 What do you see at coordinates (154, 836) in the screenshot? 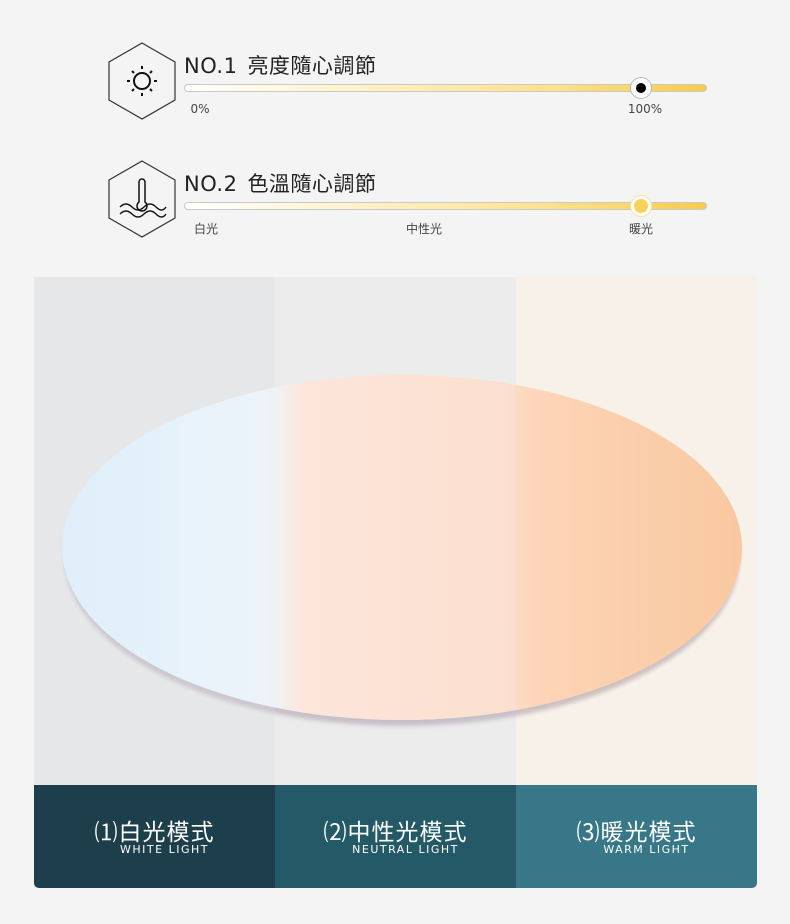
I see `mode-white: ⑴白光模式 WHITE LIGHT` at bounding box center [154, 836].